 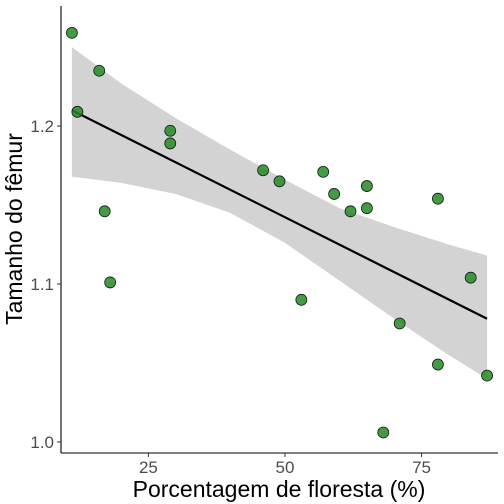 What do you see at coordinates (42, 126) in the screenshot?
I see `y-tick-label: 1.2` at bounding box center [42, 126].